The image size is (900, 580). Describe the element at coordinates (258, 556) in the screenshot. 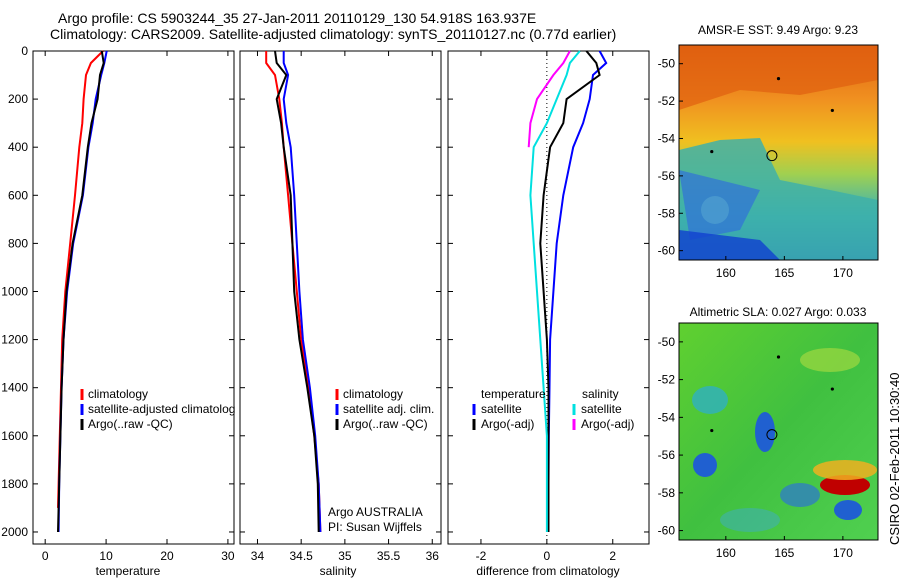

I see `x-tick-label: 34` at that location.